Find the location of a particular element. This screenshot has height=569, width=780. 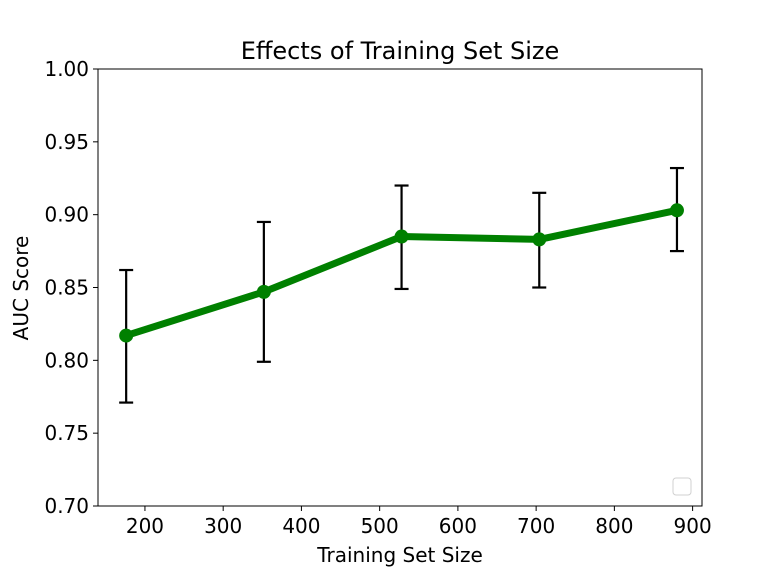

y-axis: 0.70 0.75 0.80 0.85 0.90 0.95 1.00 is located at coordinates (71, 287).